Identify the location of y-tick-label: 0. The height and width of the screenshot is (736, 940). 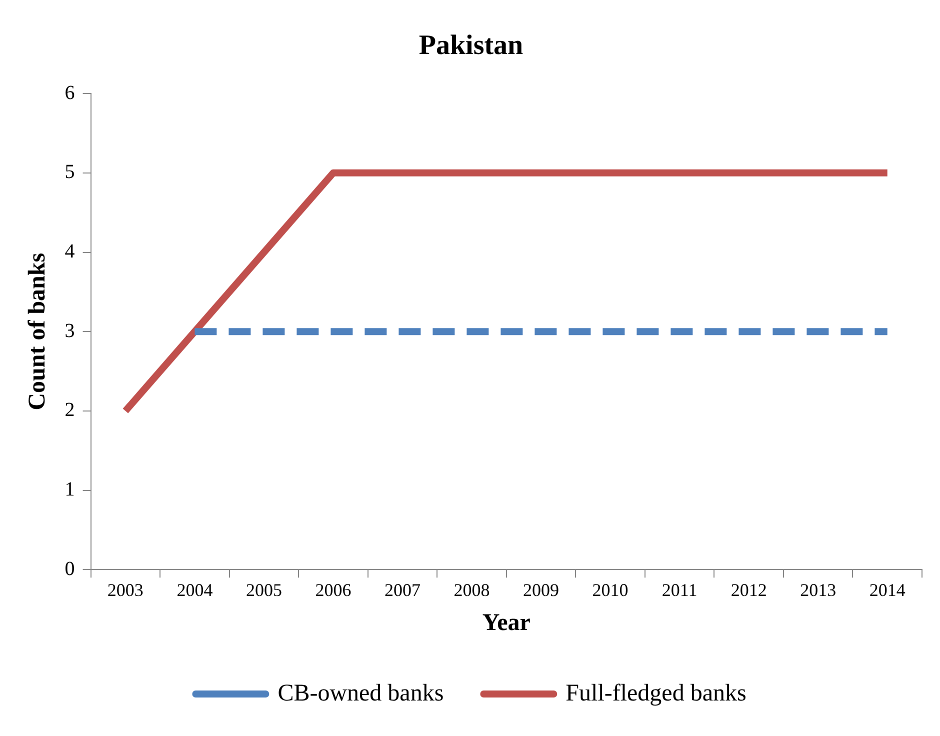
(69, 569).